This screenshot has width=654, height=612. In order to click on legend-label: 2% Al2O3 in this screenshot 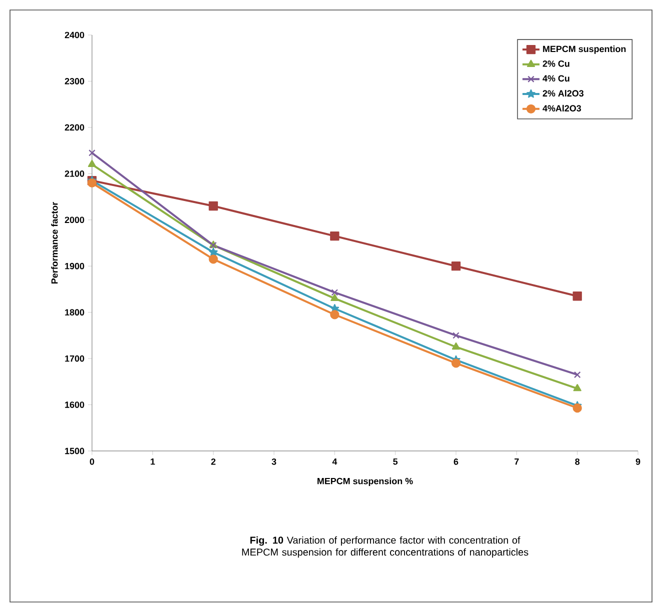, I will do `click(563, 93)`.